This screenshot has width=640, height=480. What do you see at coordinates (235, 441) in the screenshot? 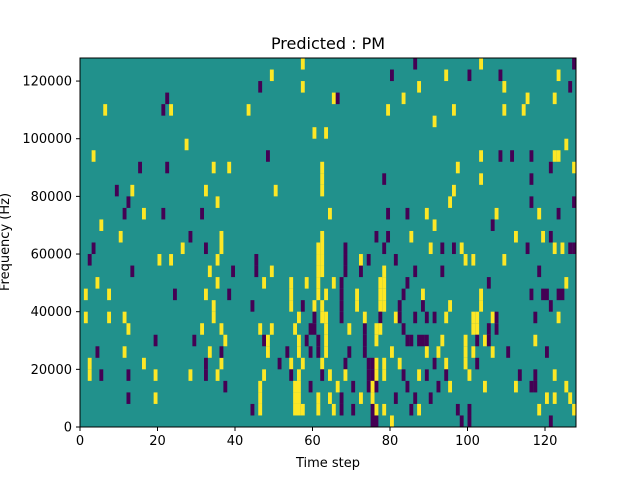
I see `x-tick-label: 40` at bounding box center [235, 441].